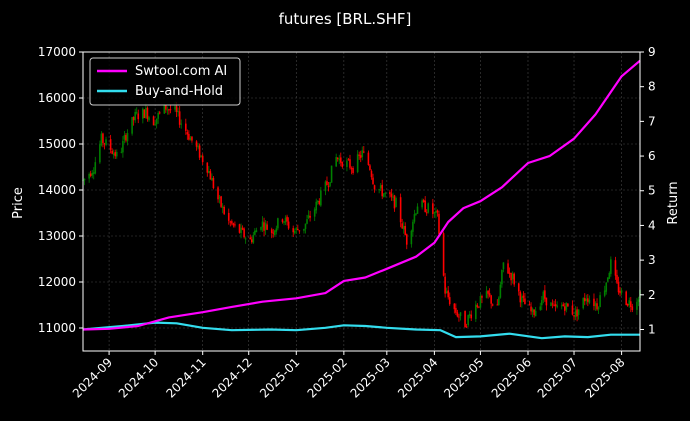 Image resolution: width=690 pixels, height=421 pixels. What do you see at coordinates (652, 329) in the screenshot?
I see `y-tick-label-right: 1` at bounding box center [652, 329].